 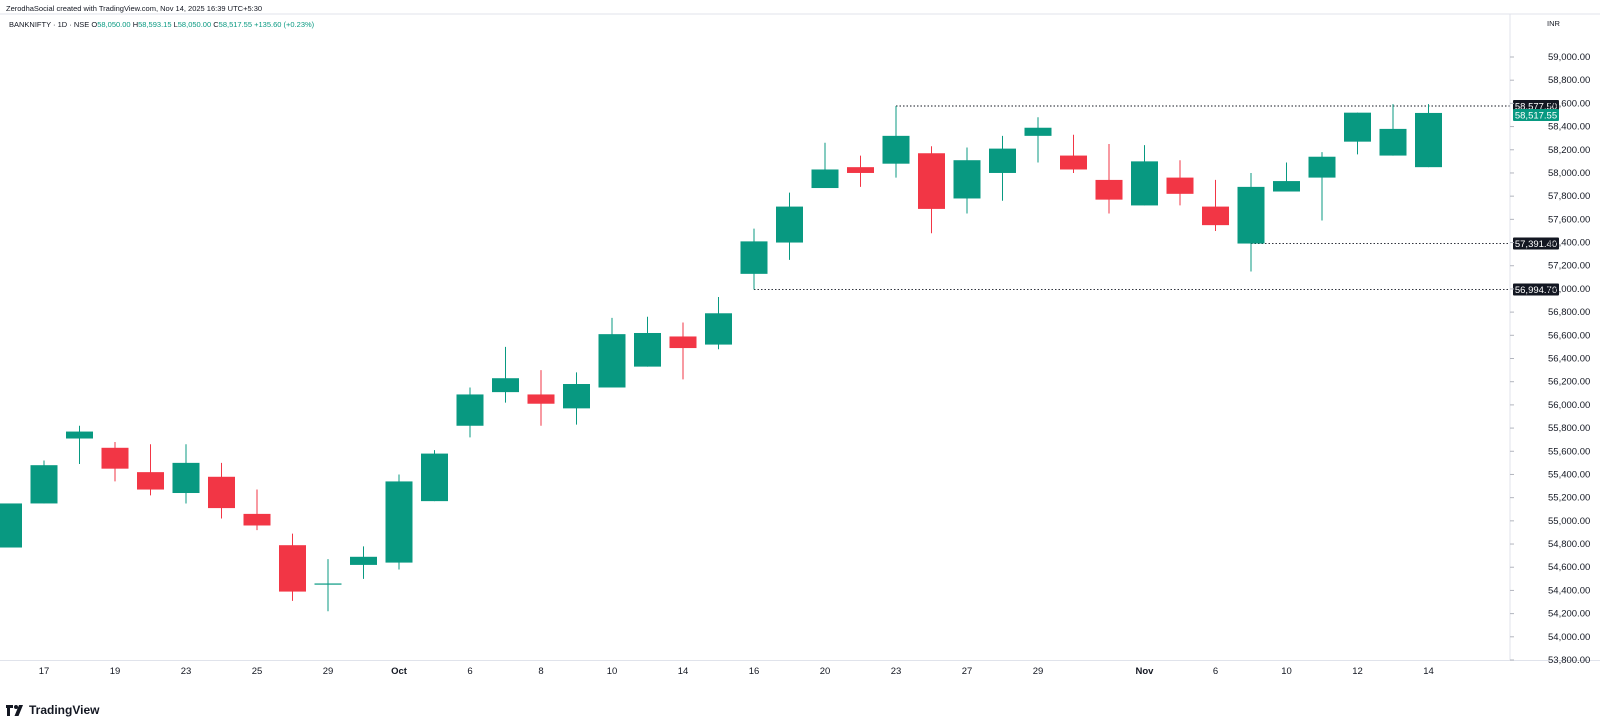 What do you see at coordinates (257, 671) in the screenshot?
I see `time-axis-label: 25` at bounding box center [257, 671].